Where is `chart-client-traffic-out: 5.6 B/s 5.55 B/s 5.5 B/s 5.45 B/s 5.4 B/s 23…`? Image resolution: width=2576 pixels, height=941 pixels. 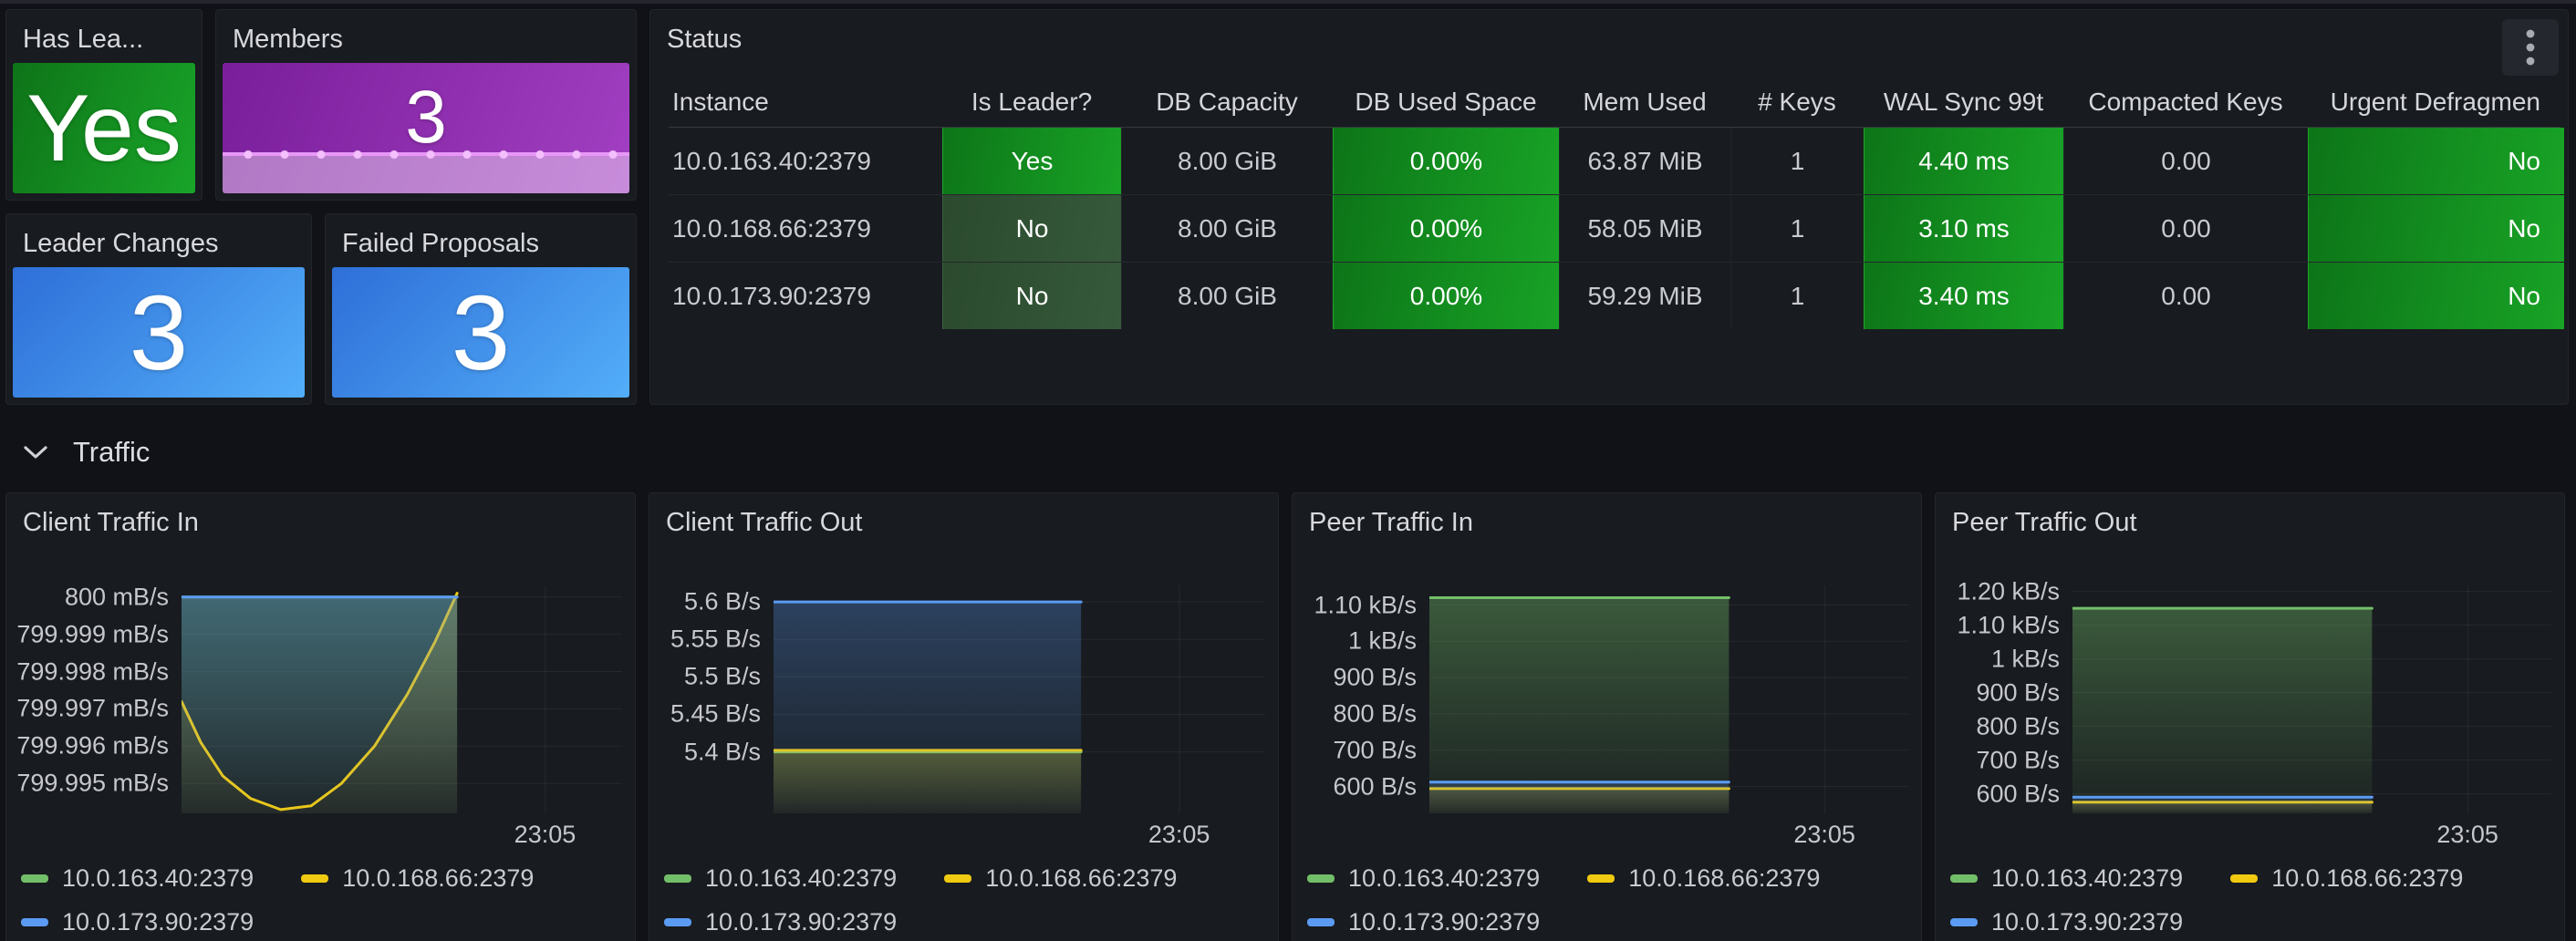
chart-client-traffic-out: 5.6 B/s 5.55 B/s 5.5 B/s 5.45 B/s 5.4 B/s 23… is located at coordinates (963, 716).